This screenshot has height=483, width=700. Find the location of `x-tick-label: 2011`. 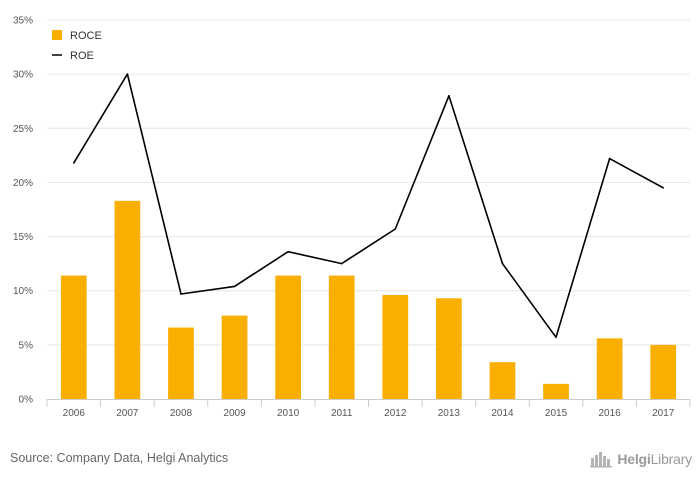

x-tick-label: 2011 is located at coordinates (342, 413).